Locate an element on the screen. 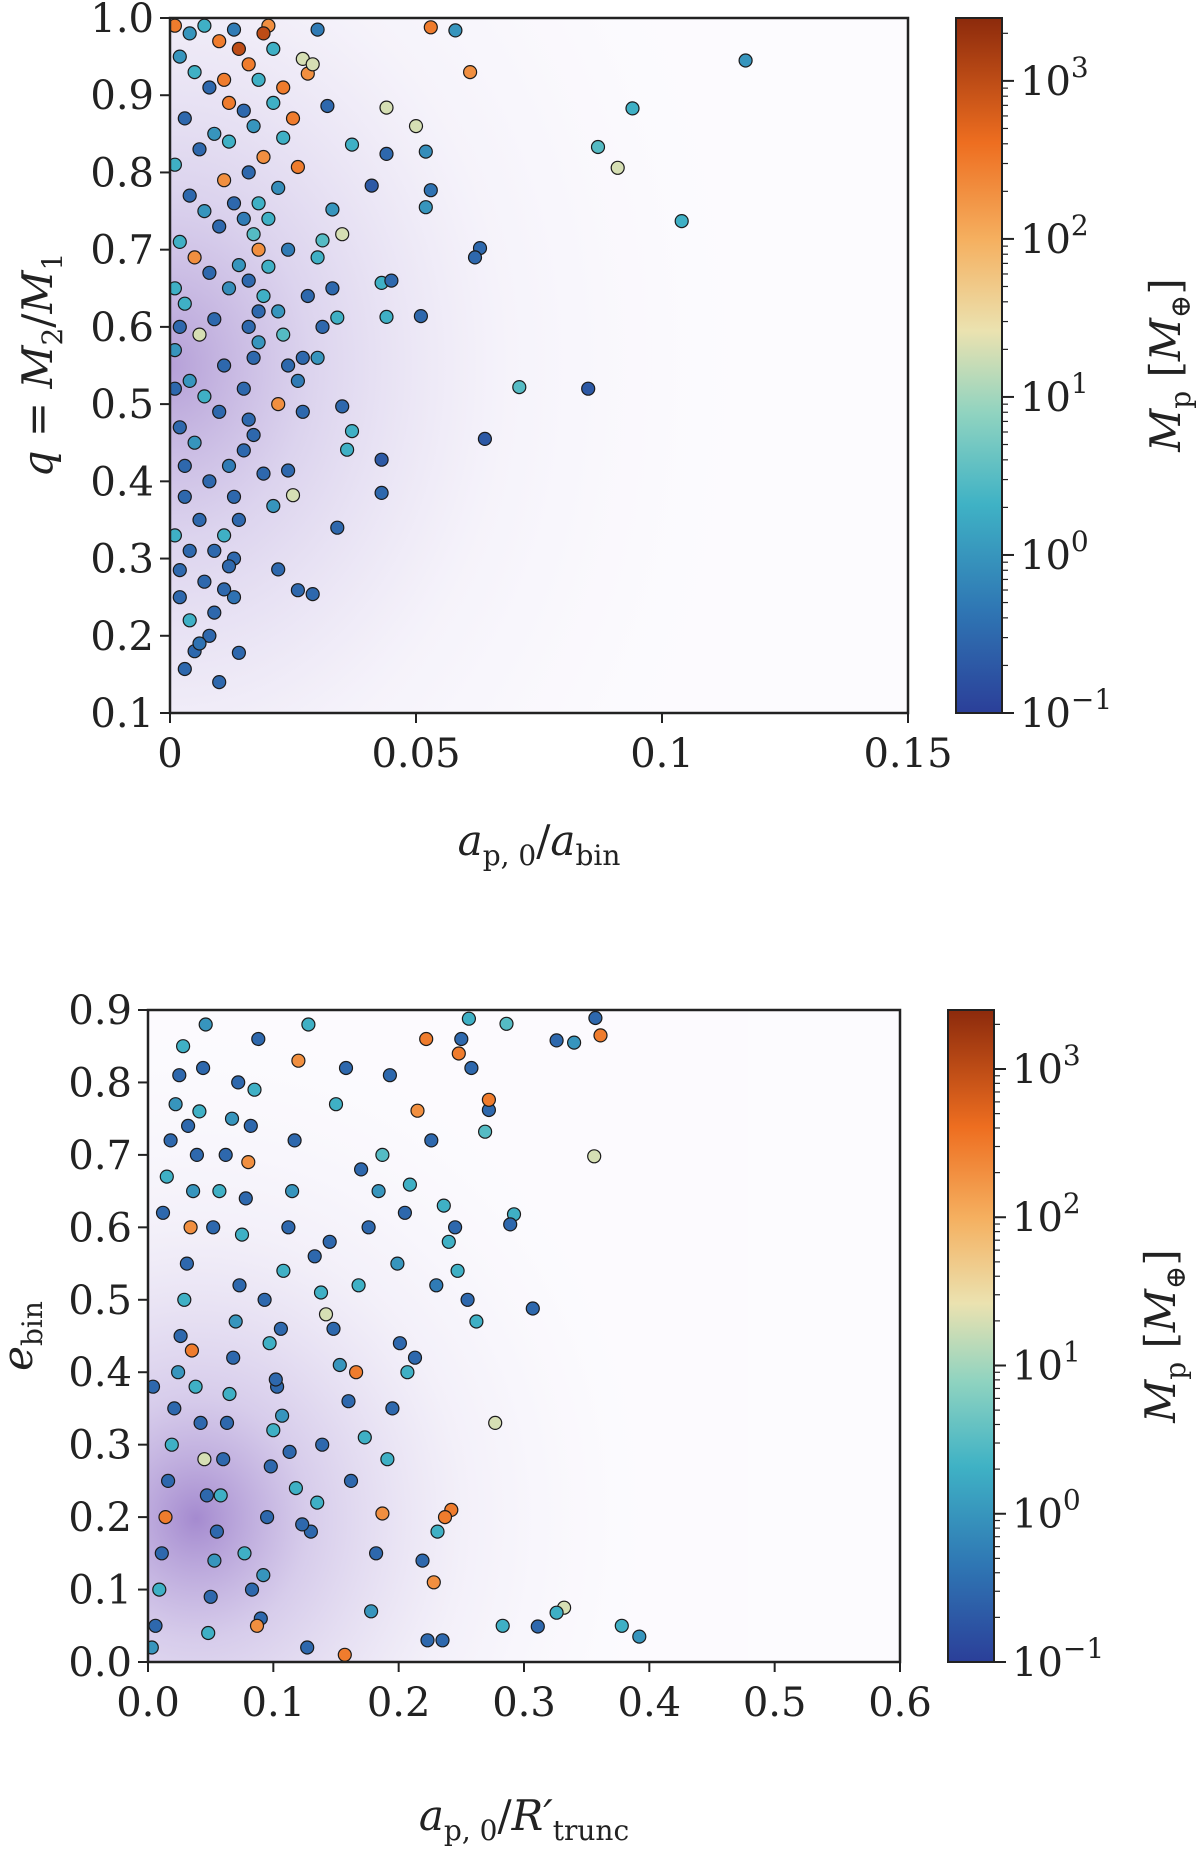 This screenshot has width=1200, height=1854. colorbar-ticks: 10³ 10² 10¹ 10⁰ 10⁻¹ is located at coordinates (1049, 1354).